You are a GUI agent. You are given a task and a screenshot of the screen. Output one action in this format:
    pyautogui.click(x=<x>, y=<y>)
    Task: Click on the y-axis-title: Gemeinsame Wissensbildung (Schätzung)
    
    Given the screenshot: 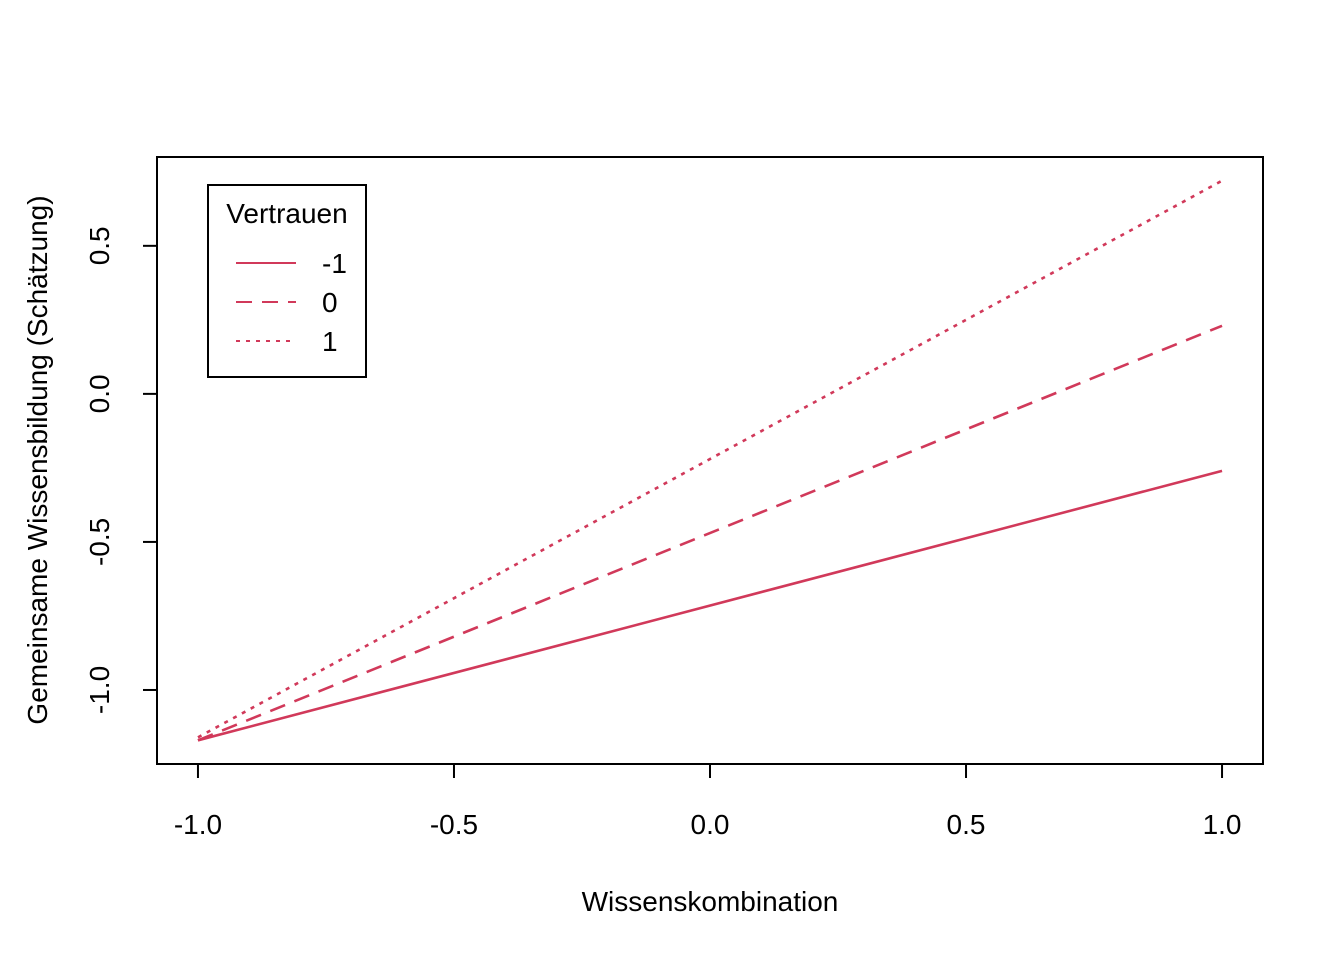 What is the action you would take?
    pyautogui.click(x=37, y=459)
    